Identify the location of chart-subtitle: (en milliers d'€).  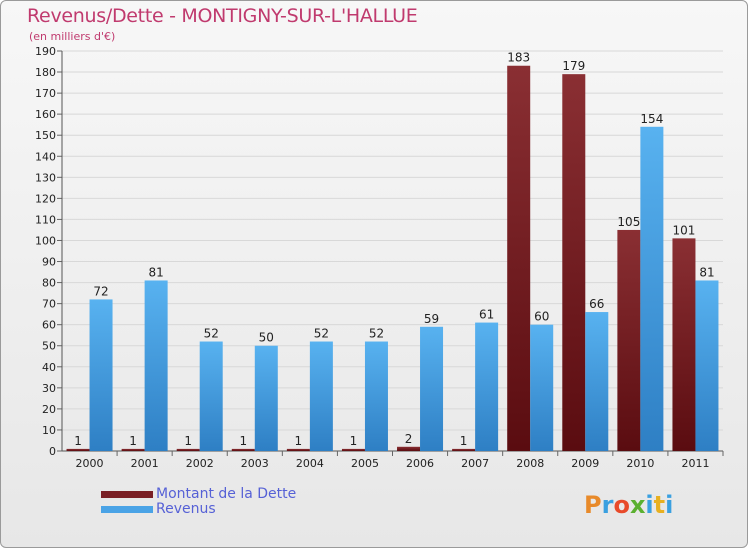
(72, 36).